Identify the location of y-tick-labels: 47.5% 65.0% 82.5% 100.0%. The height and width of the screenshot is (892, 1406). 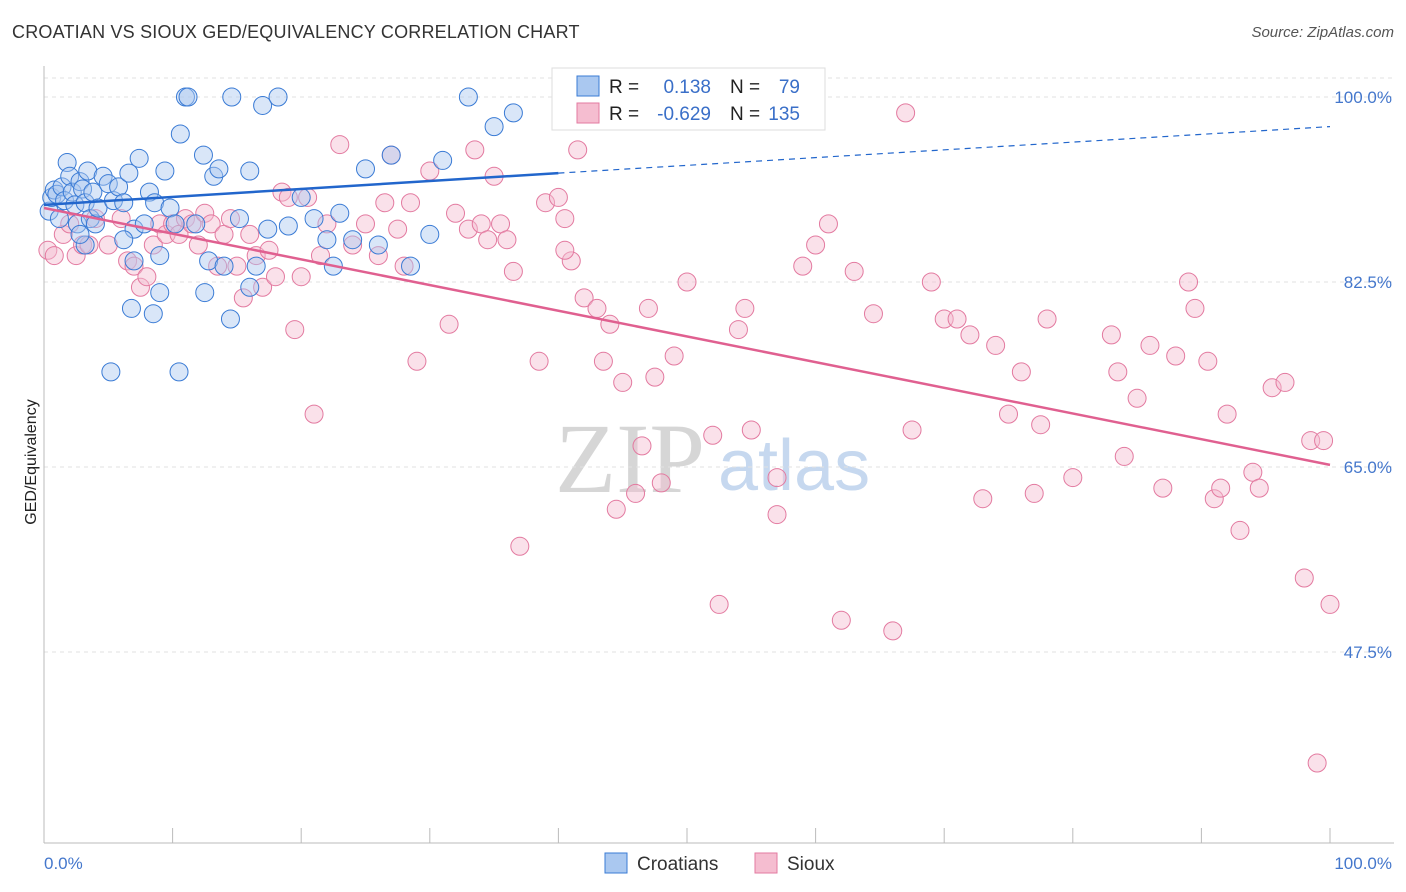
(1363, 375).